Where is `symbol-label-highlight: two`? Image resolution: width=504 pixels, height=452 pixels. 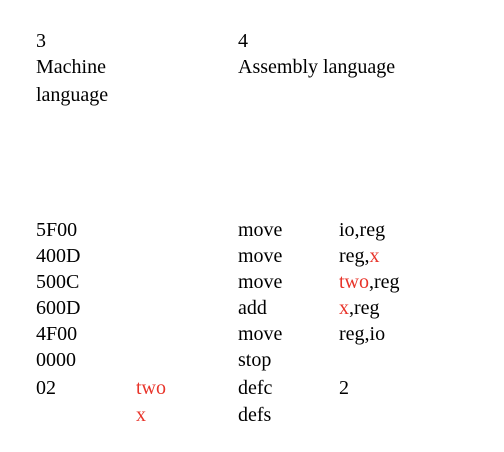
symbol-label-highlight: two is located at coordinates (151, 388).